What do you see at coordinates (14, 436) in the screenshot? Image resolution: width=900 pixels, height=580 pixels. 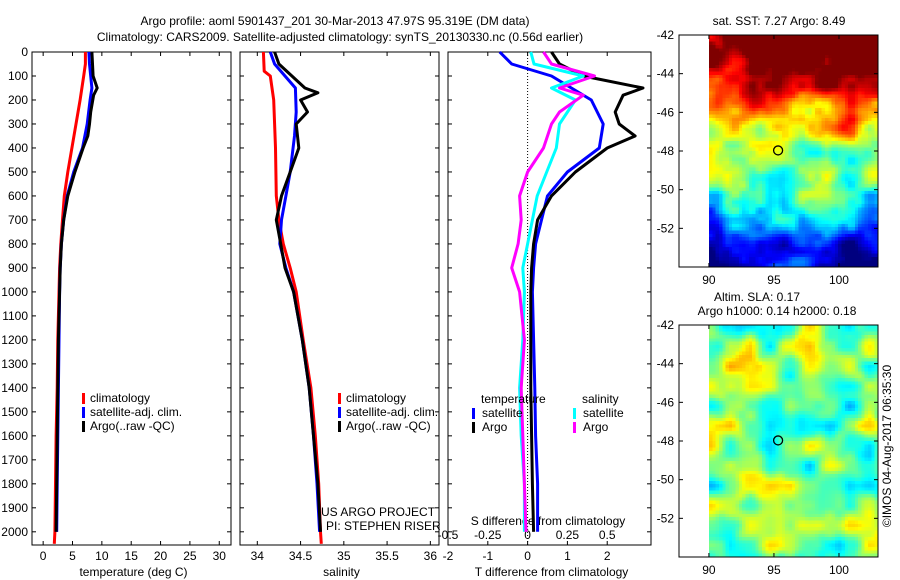 I see `y-tick-label: 1600` at bounding box center [14, 436].